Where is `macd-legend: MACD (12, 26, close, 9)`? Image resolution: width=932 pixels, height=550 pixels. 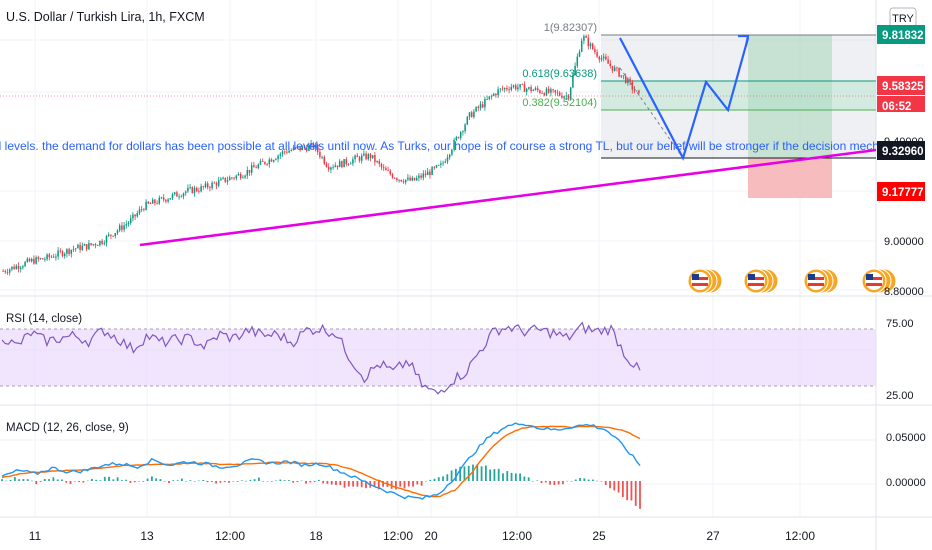
macd-legend: MACD (12, 26, close, 9) is located at coordinates (67, 428).